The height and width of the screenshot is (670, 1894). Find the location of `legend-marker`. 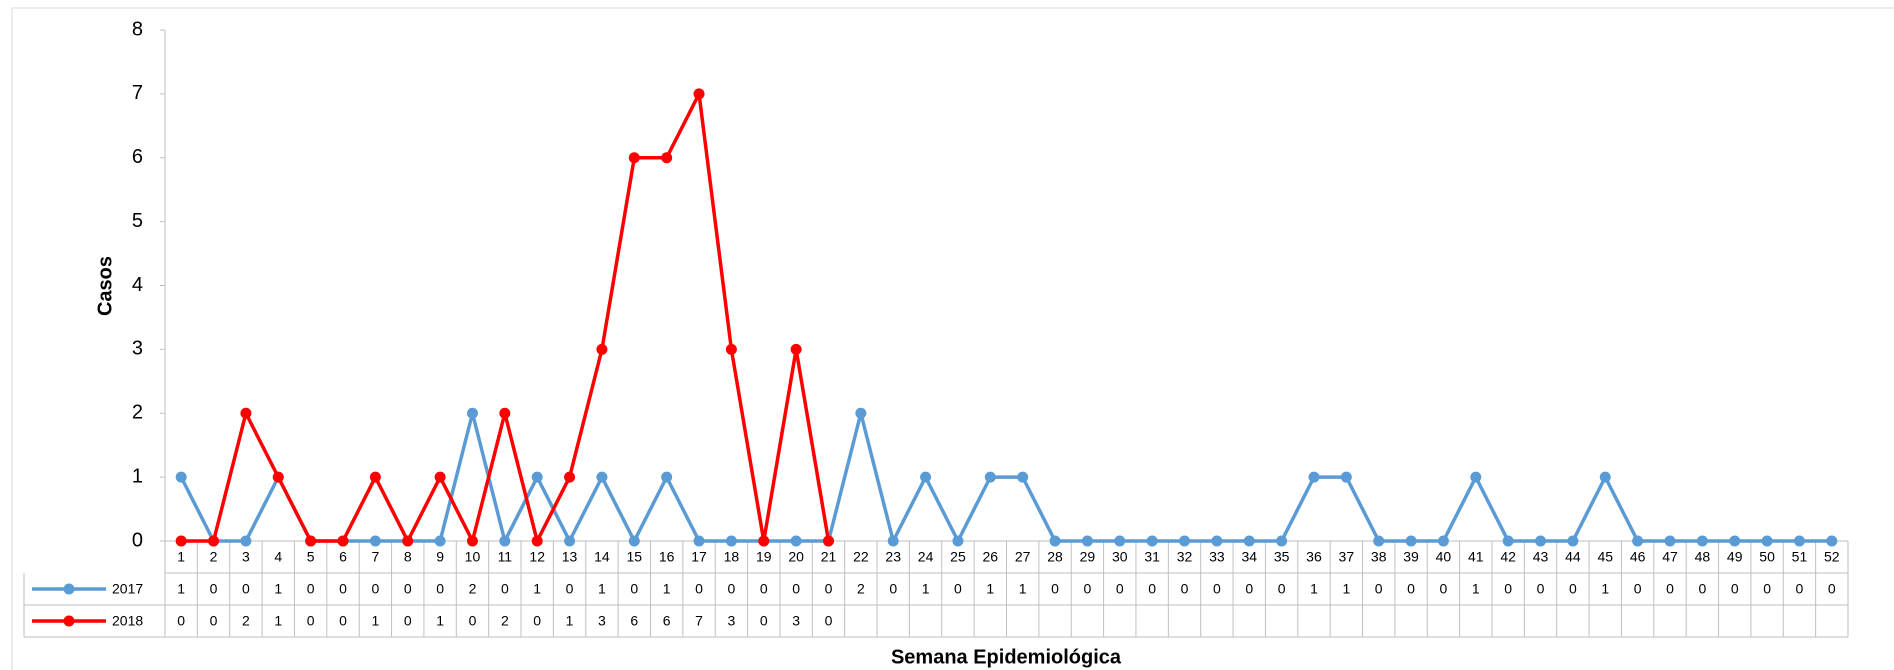

legend-marker is located at coordinates (69, 589).